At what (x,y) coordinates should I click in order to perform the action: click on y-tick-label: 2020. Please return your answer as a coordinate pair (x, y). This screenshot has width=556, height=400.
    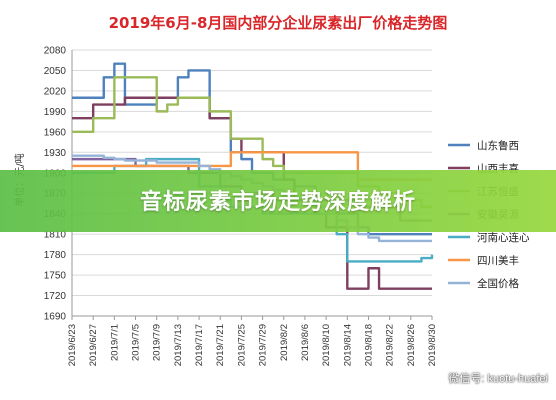
    Looking at the image, I should click on (55, 91).